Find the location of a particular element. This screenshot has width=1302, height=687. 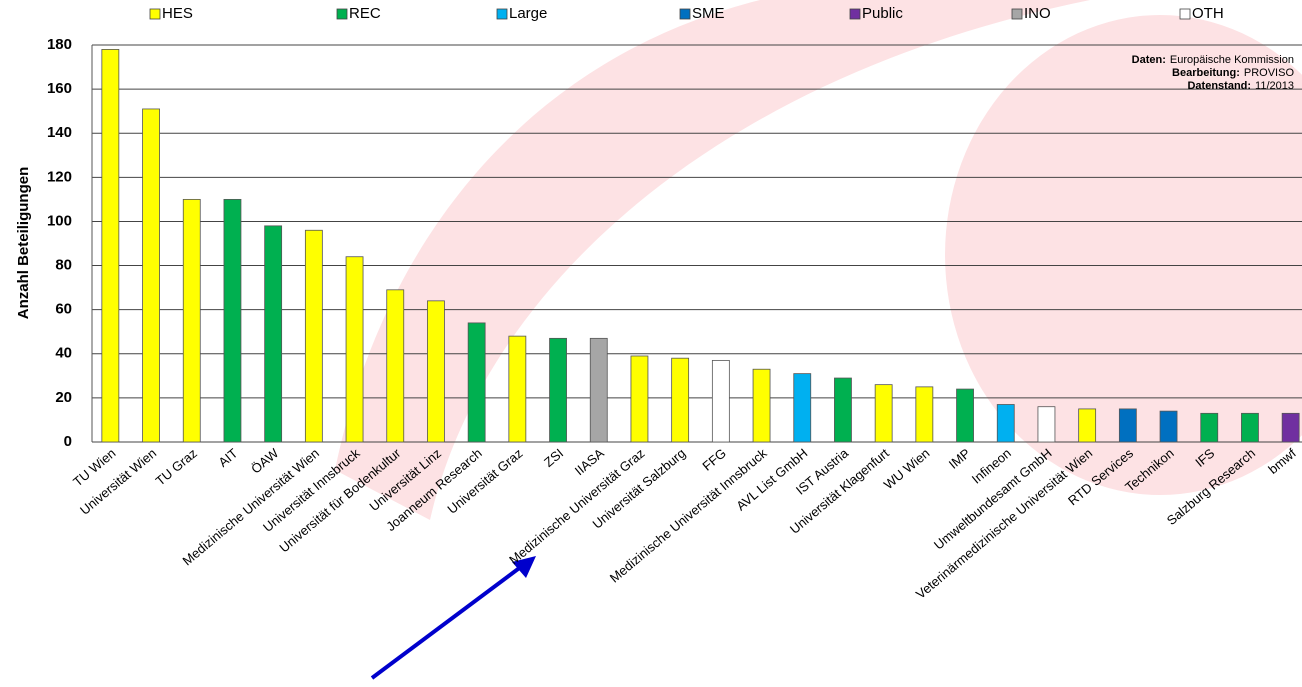

x-tick-label: AVL List GmbH is located at coordinates (771, 479).